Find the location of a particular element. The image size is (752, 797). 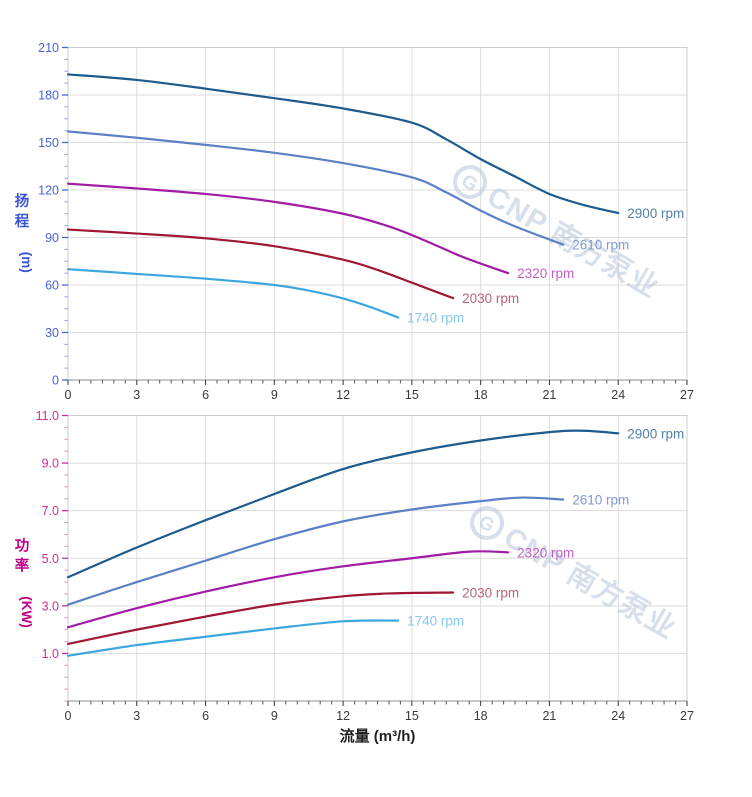

svg-text: CNP 南方泵业 is located at coordinates (590, 583).